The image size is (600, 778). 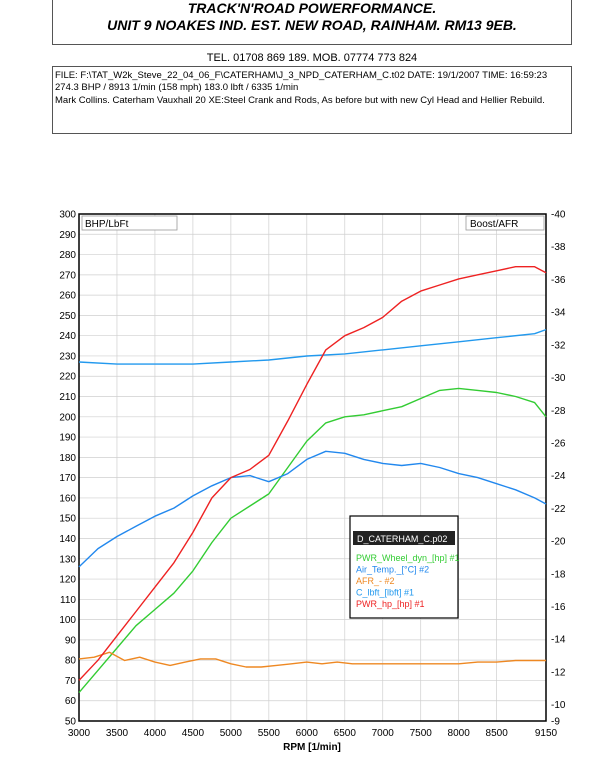 What do you see at coordinates (67, 336) in the screenshot?
I see `y-left-tick-label: 240` at bounding box center [67, 336].